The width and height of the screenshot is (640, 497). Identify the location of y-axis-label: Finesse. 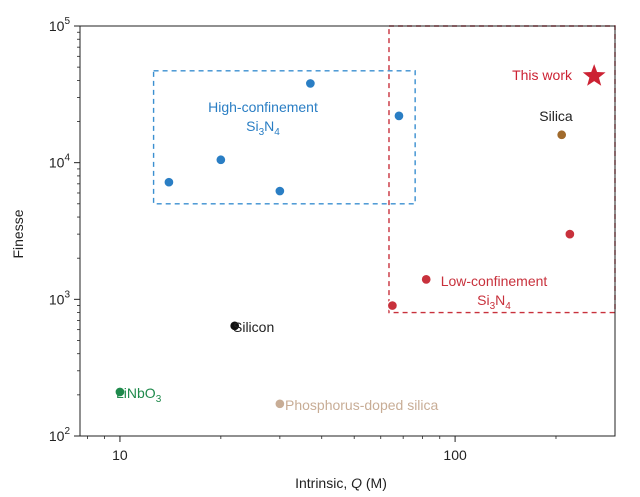
(18, 233).